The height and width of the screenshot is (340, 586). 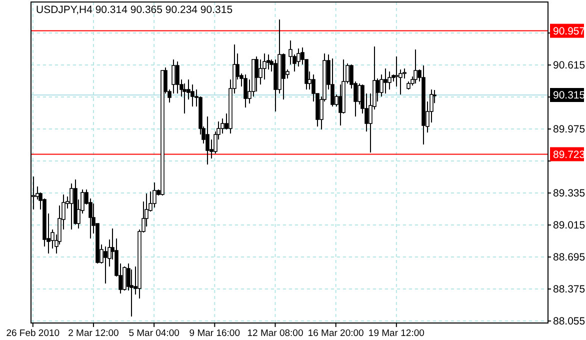 I want to click on ref-line-label: 89.723, so click(x=569, y=154).